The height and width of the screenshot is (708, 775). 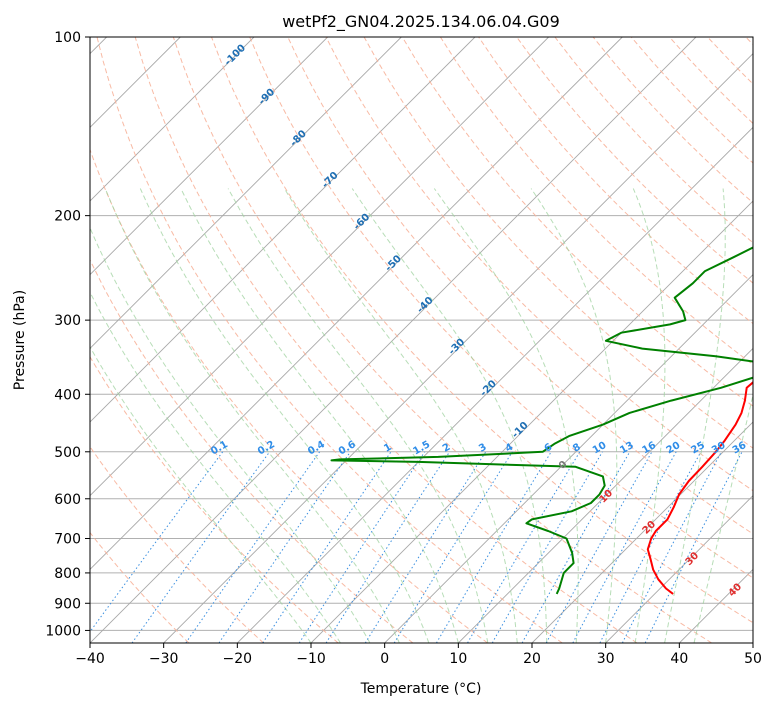 What do you see at coordinates (458, 659) in the screenshot?
I see `x-tick-label: 10` at bounding box center [458, 659].